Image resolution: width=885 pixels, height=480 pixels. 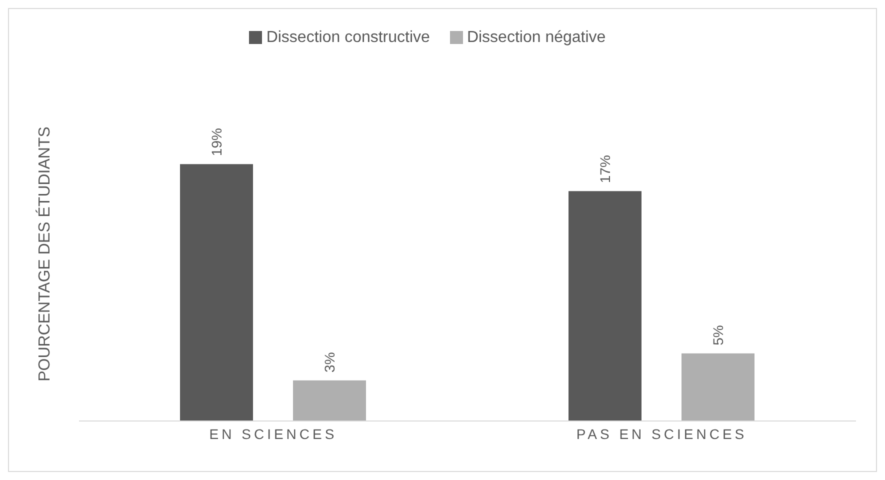 I want to click on data-label: 19%, so click(x=216, y=142).